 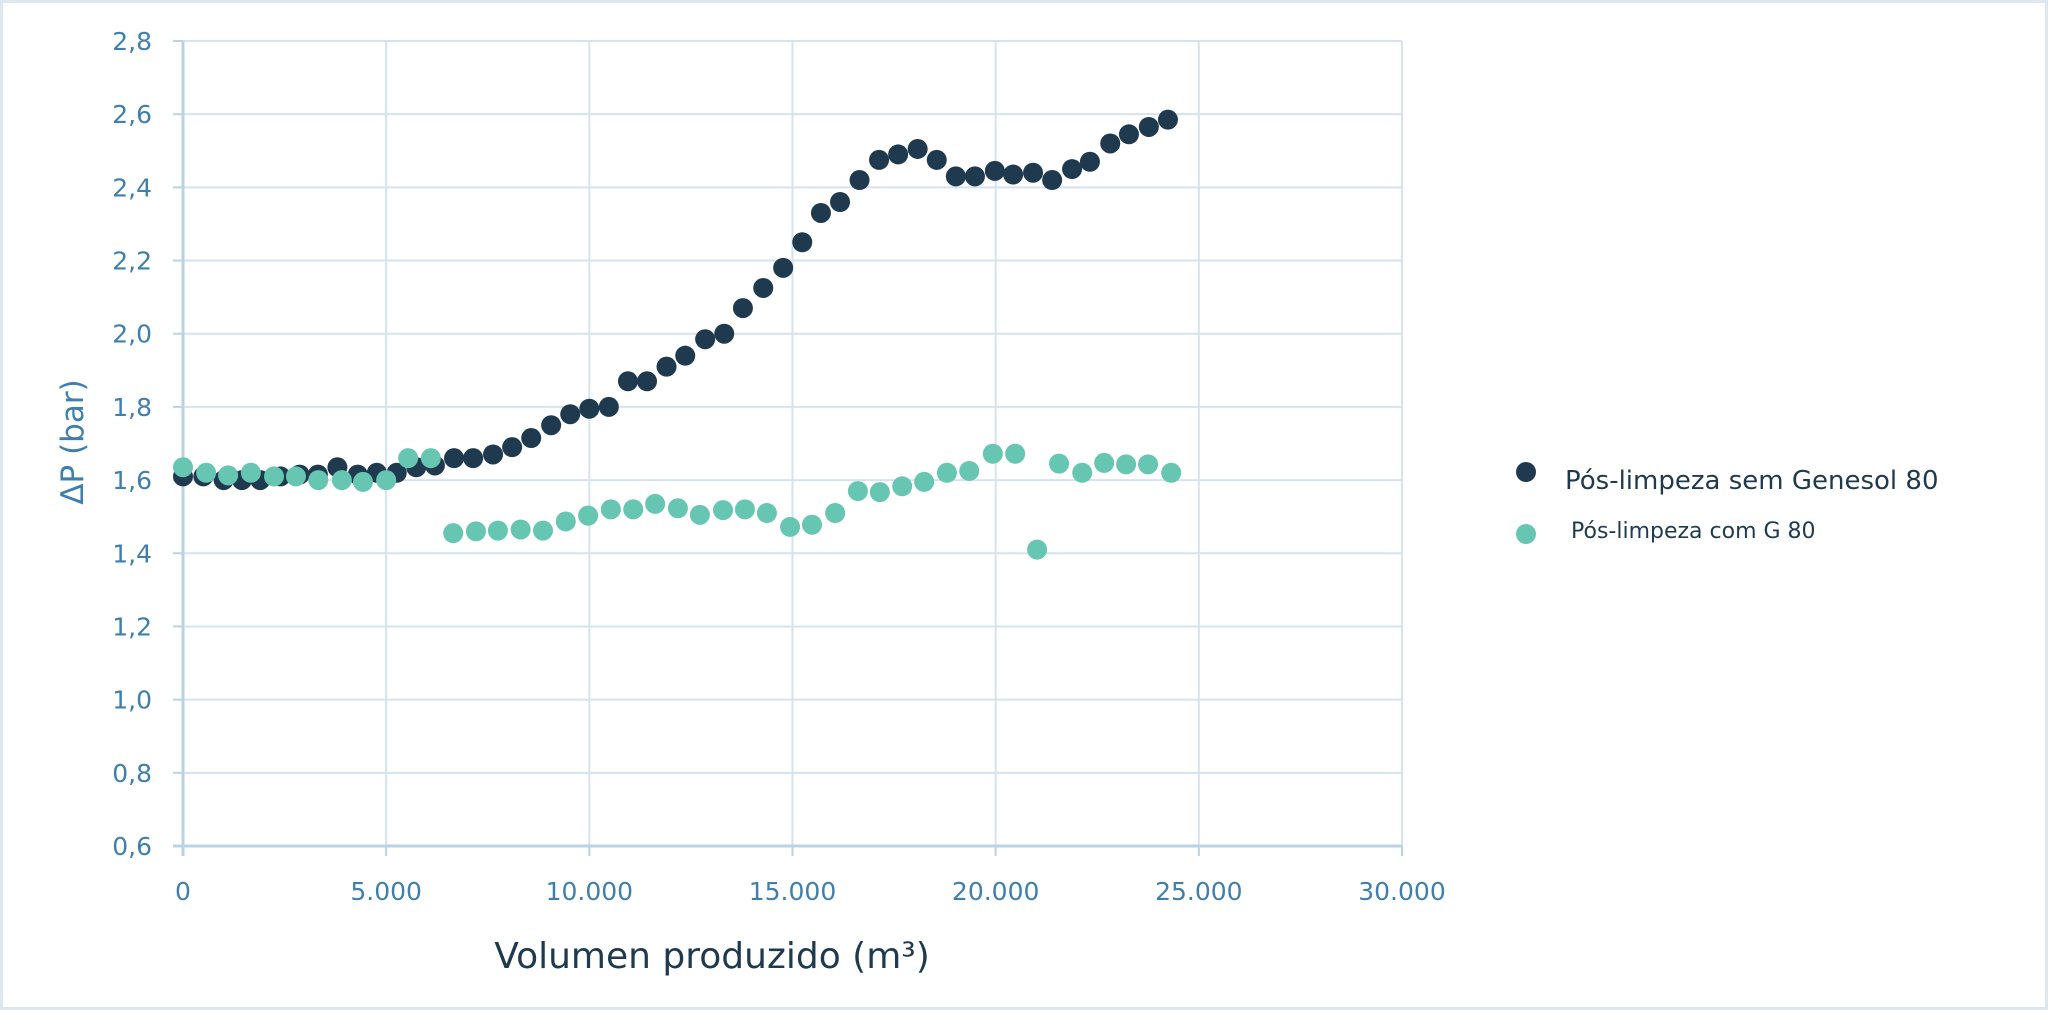 I want to click on x-tick-label: 10.000, so click(x=589, y=891).